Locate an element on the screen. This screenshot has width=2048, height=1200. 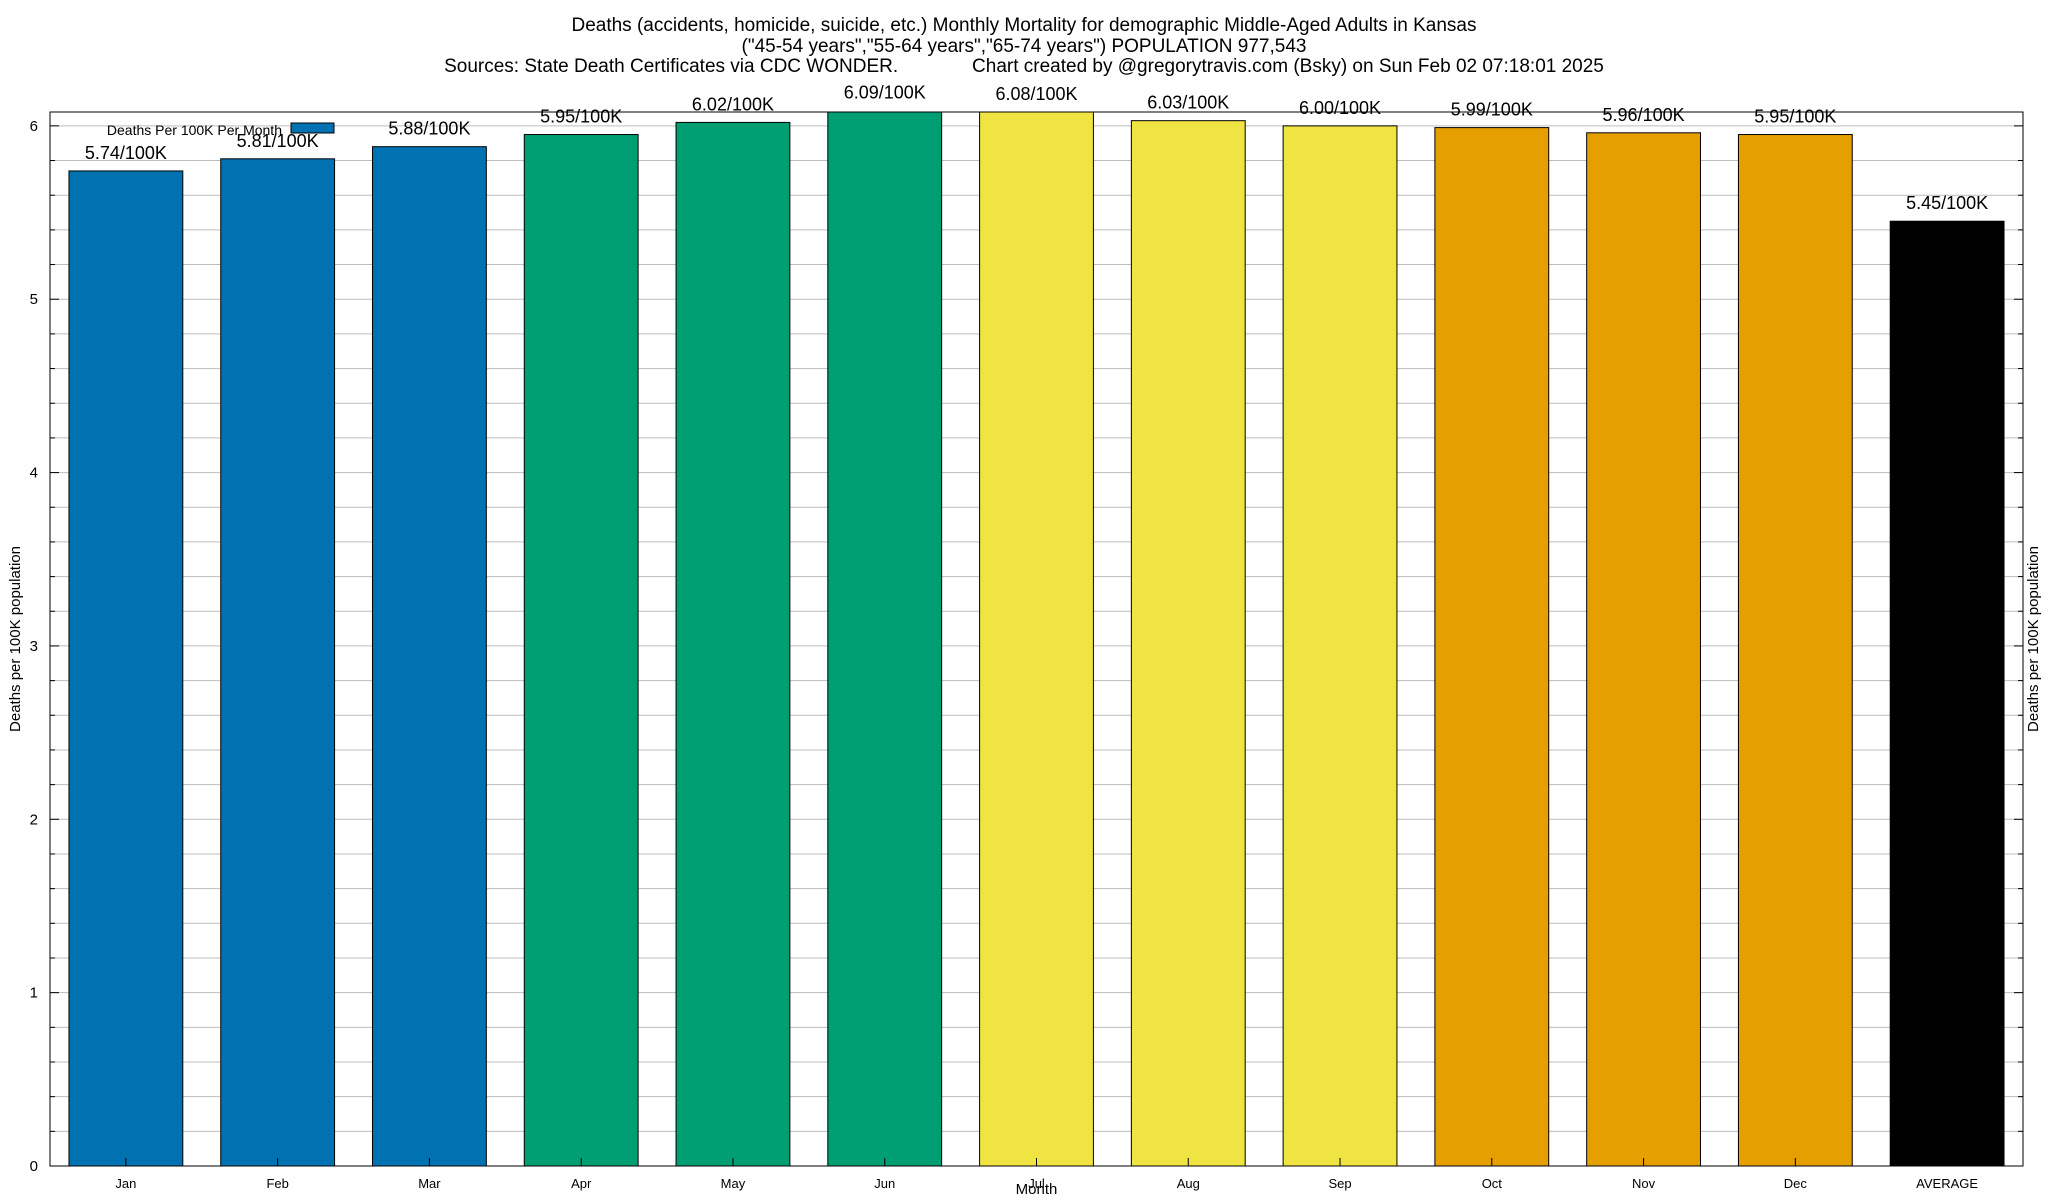
x-tick-label: Jan is located at coordinates (125, 1183).